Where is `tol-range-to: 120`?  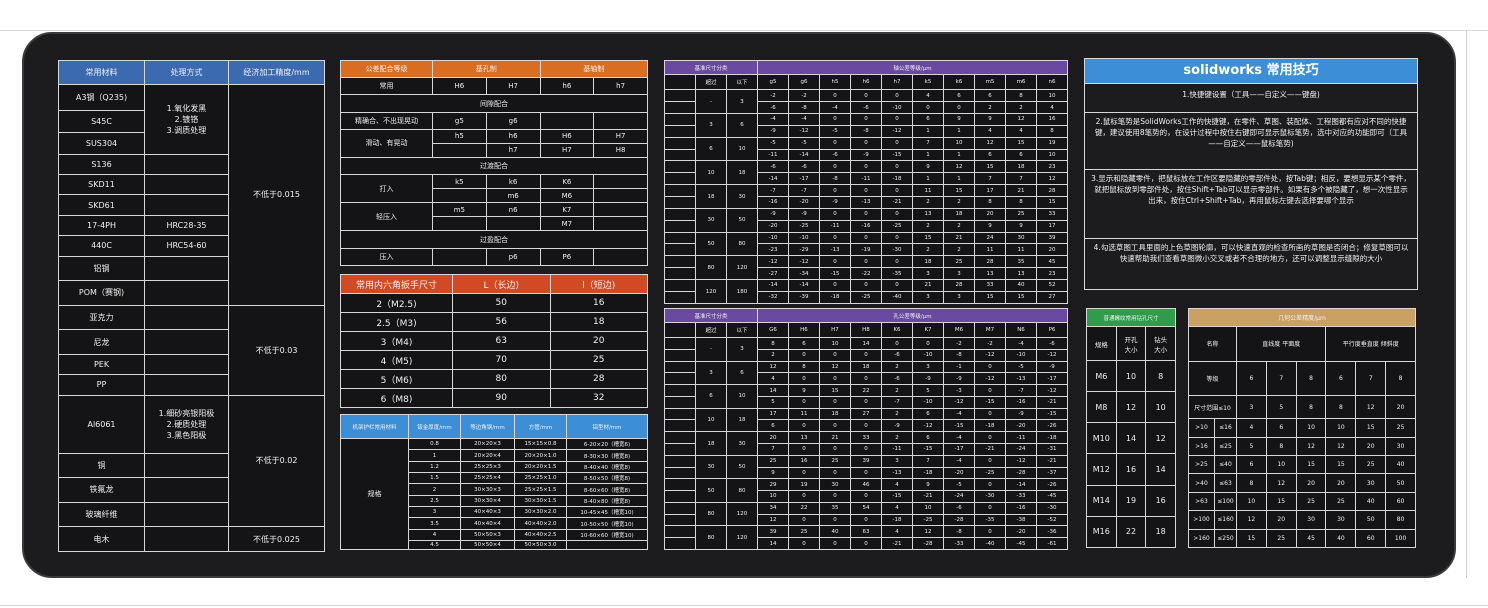 tol-range-to: 120 is located at coordinates (742, 537).